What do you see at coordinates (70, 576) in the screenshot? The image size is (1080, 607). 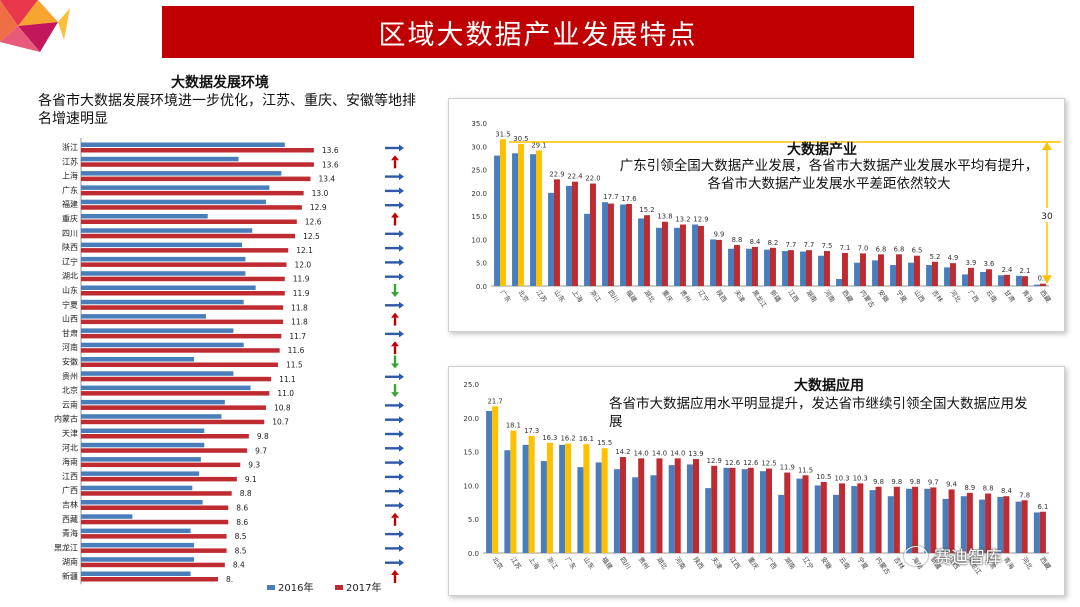 I see `environment-category-label: 新疆` at bounding box center [70, 576].